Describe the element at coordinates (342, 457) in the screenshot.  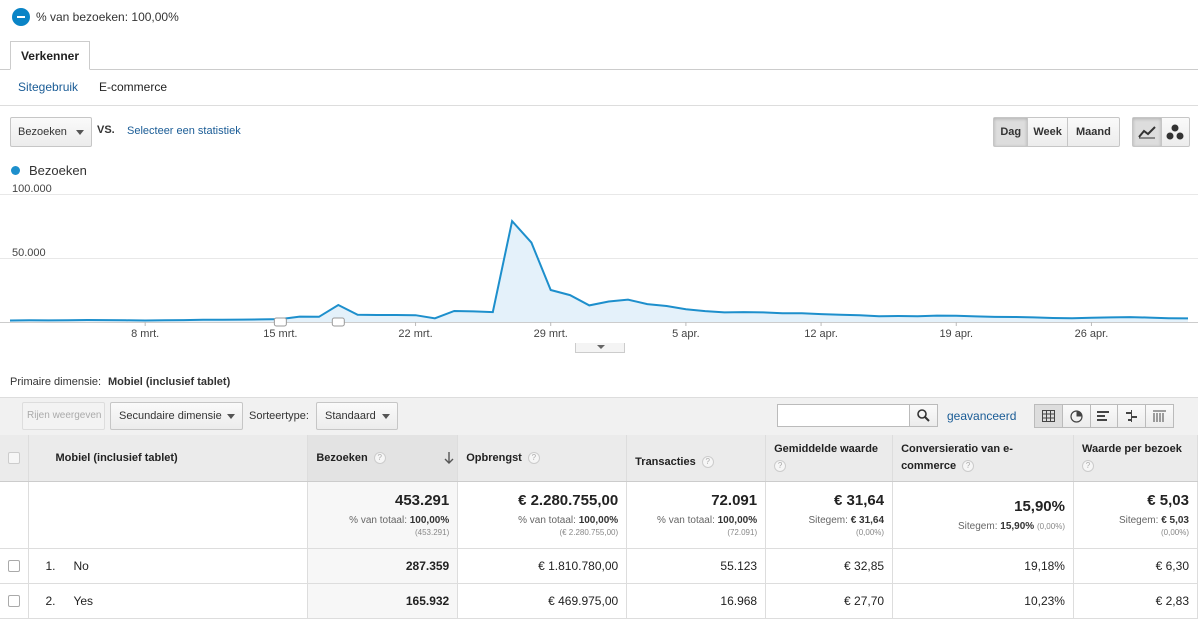
I see `header-visits-label: Bezoeken` at that location.